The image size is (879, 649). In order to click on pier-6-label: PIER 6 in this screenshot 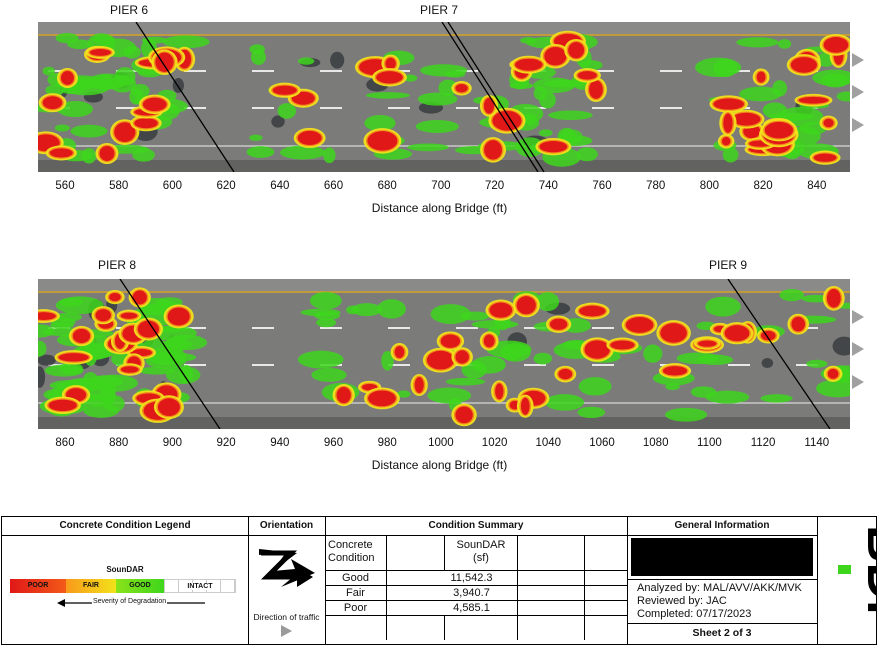, I will do `click(129, 10)`.